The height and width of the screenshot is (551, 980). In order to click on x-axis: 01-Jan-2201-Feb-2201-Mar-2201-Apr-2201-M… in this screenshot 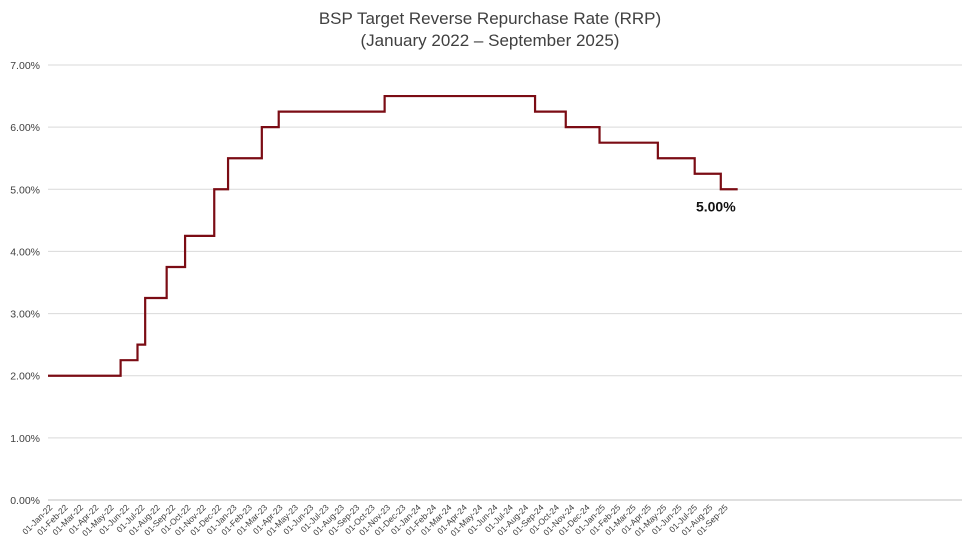, I will do `click(375, 520)`.